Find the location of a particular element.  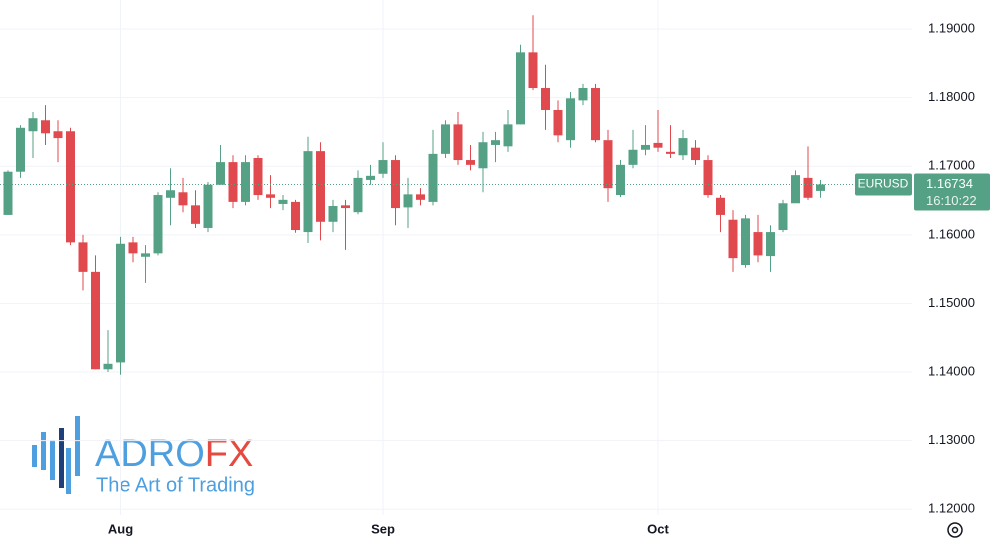

x-tick-label: Oct is located at coordinates (658, 528).